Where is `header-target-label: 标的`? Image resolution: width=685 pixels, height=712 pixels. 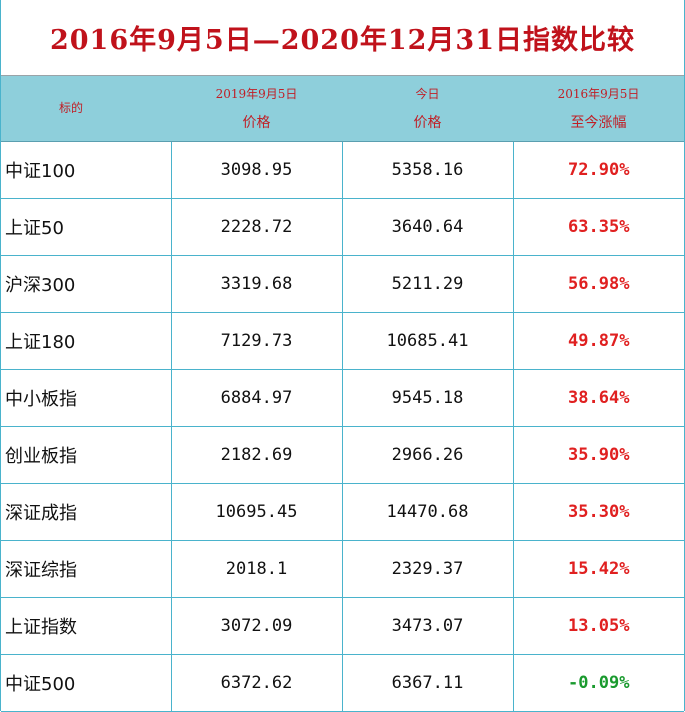
header-target-label: 标的 is located at coordinates (70, 108).